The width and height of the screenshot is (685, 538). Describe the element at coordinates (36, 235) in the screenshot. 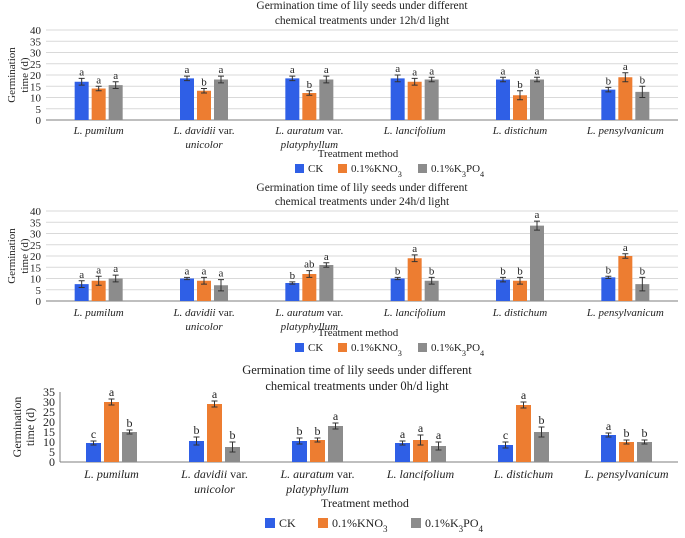

I see `y-tick-label: 30` at that location.